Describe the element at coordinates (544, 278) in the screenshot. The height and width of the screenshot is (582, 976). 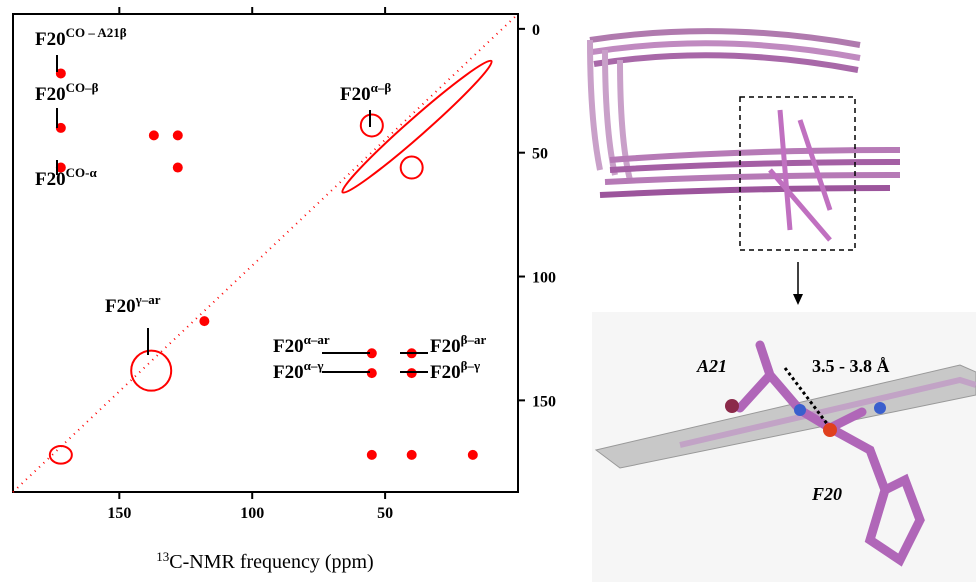
I see `y-tick-label: 100` at that location.